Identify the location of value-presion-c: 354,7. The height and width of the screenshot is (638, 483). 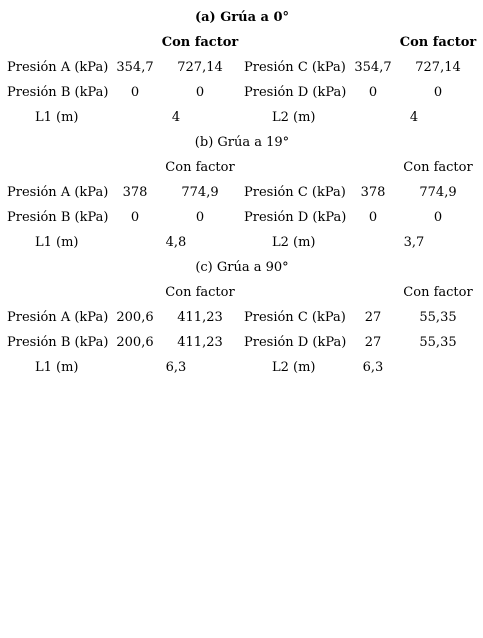
(373, 67).